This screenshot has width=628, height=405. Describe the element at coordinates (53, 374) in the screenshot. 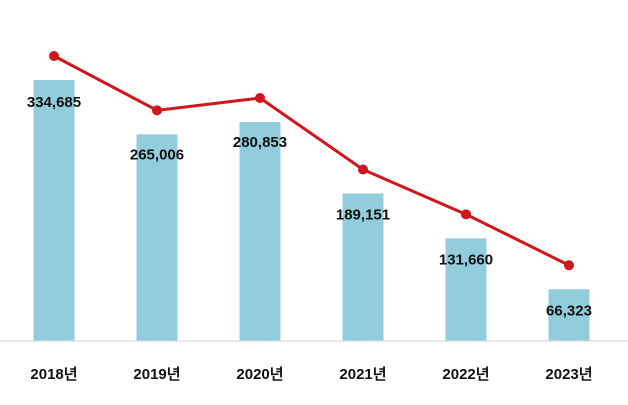

I see `x-tick-label-0: 2018년` at that location.